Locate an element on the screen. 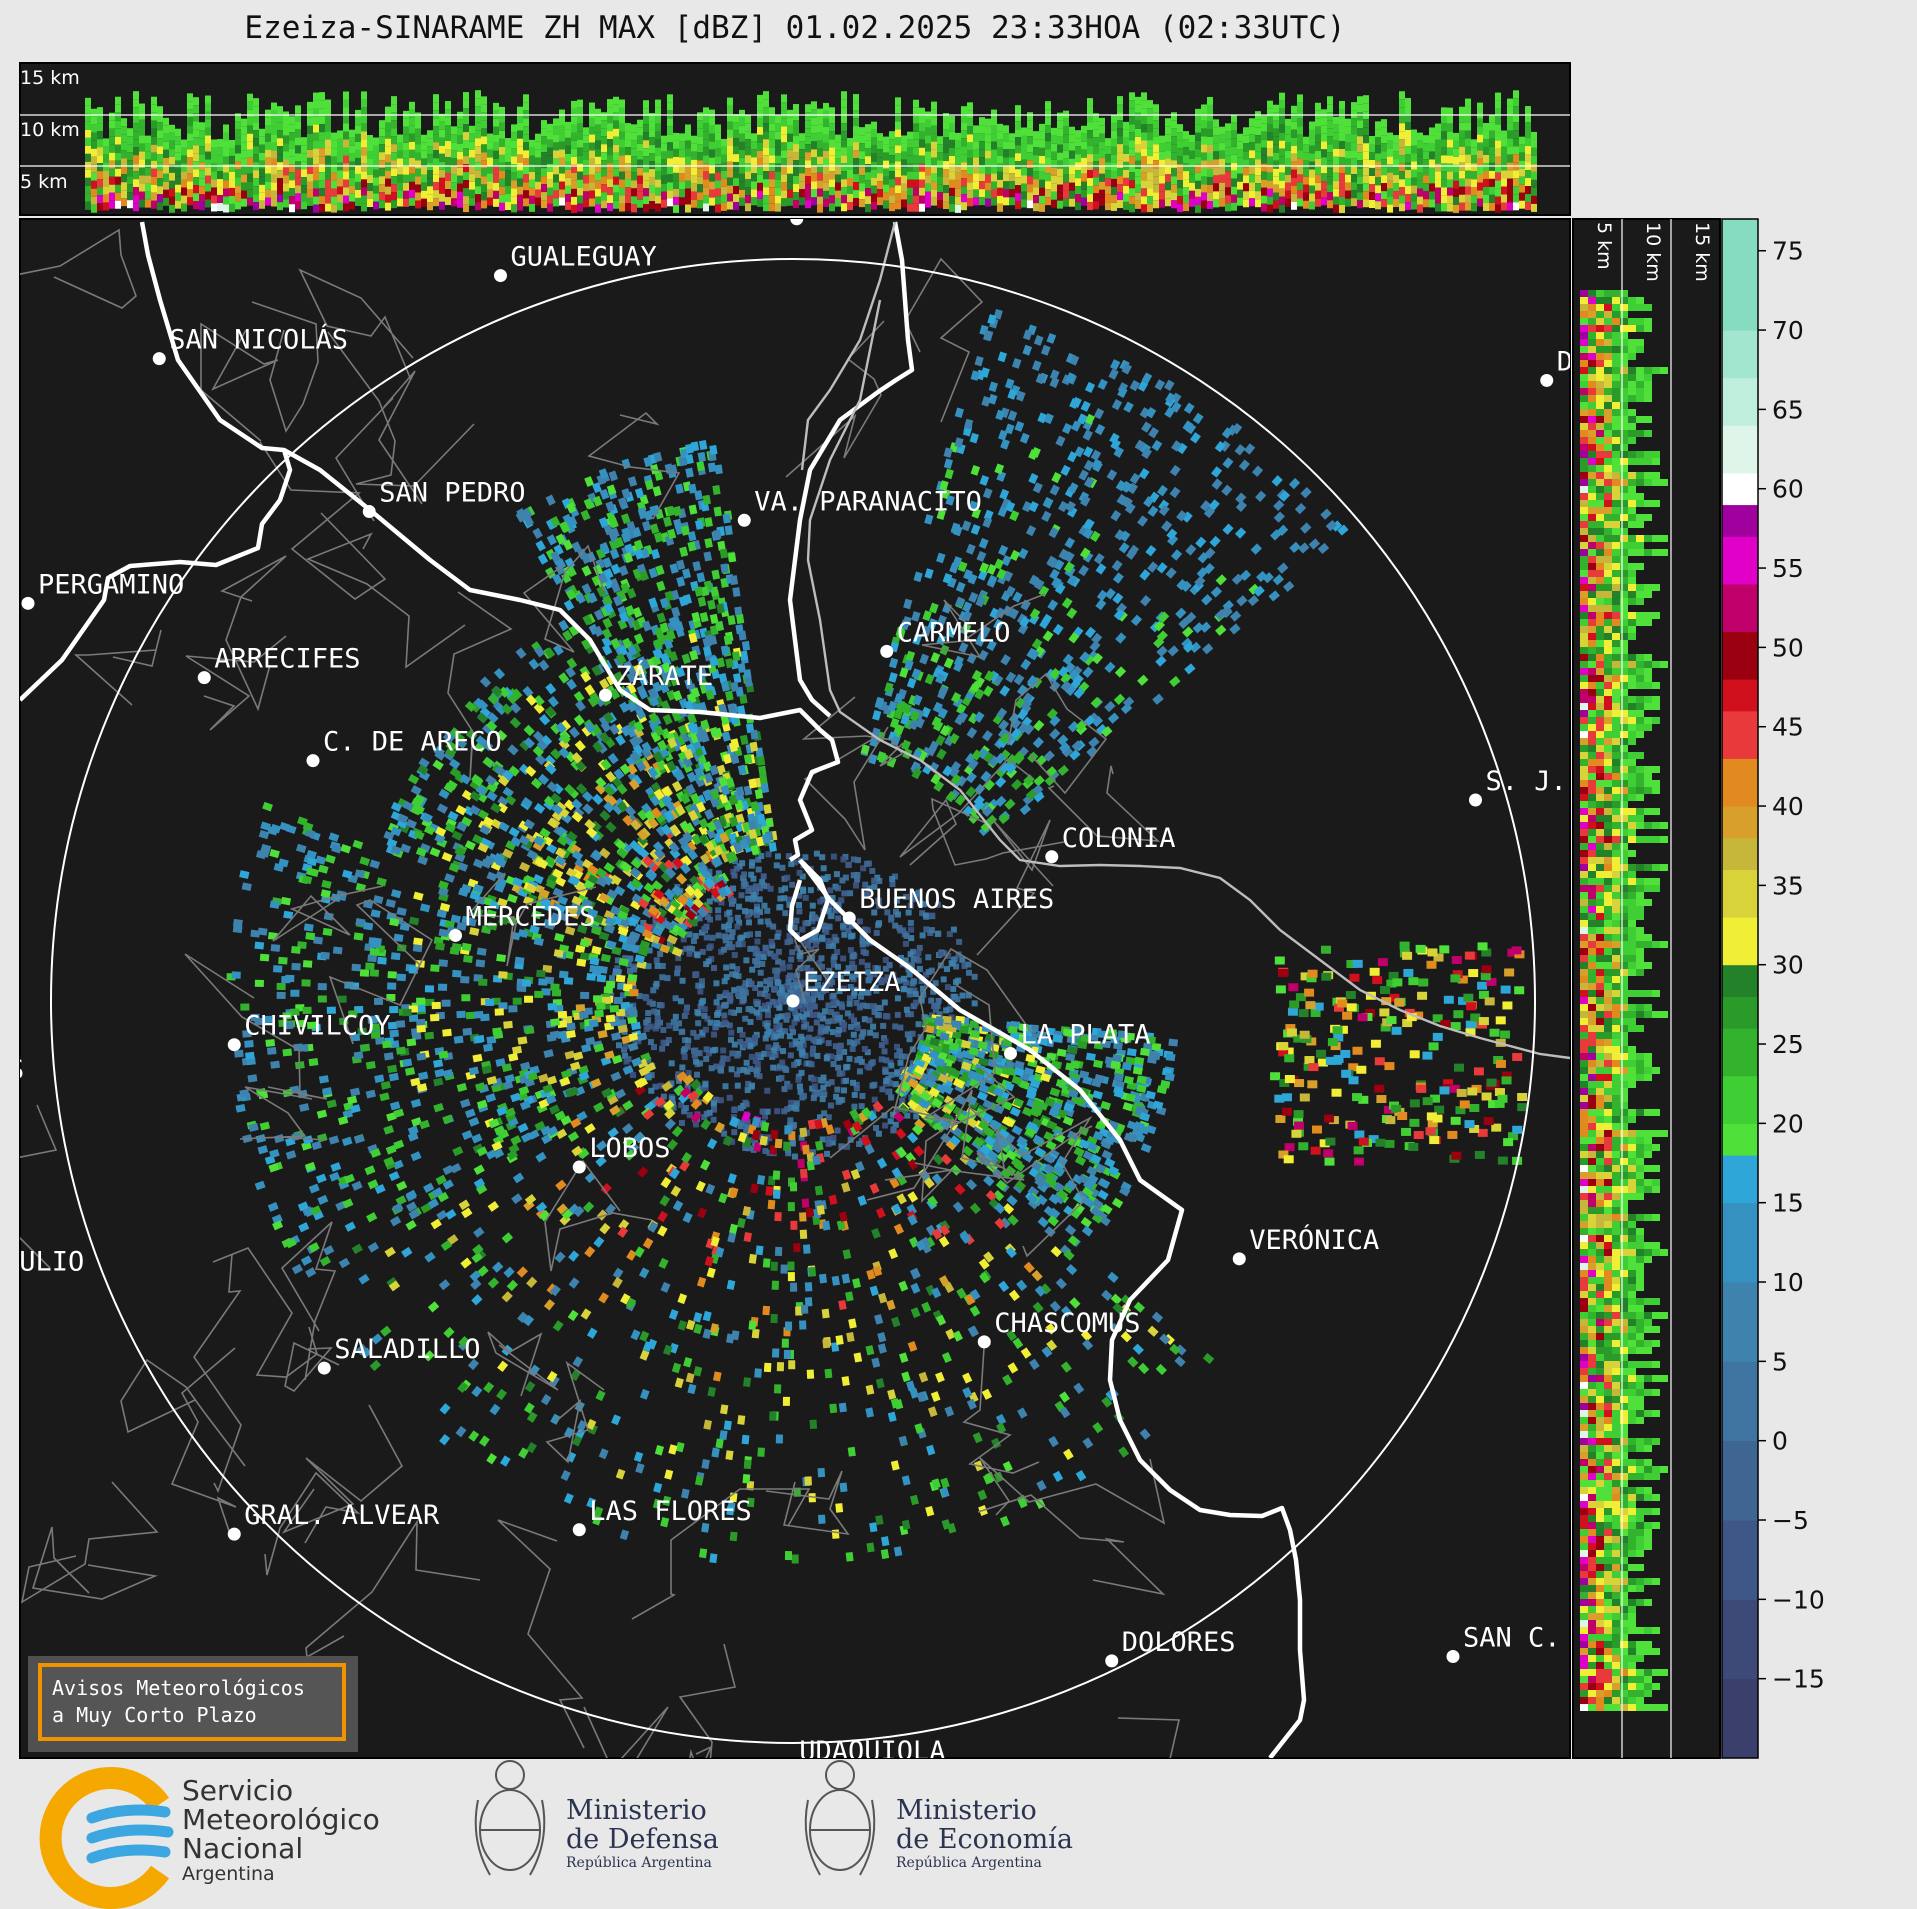  city-label: CHASCOMUS is located at coordinates (1067, 1323).